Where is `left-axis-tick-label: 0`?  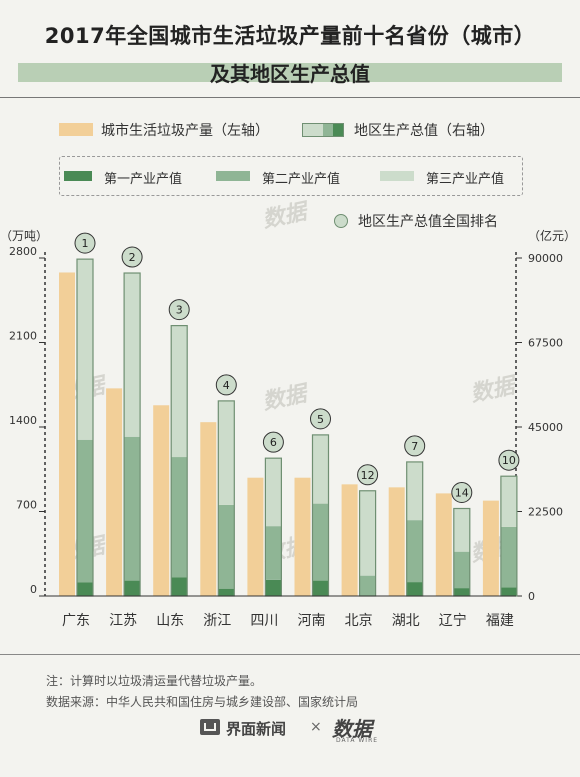 left-axis-tick-label: 0 is located at coordinates (33, 589).